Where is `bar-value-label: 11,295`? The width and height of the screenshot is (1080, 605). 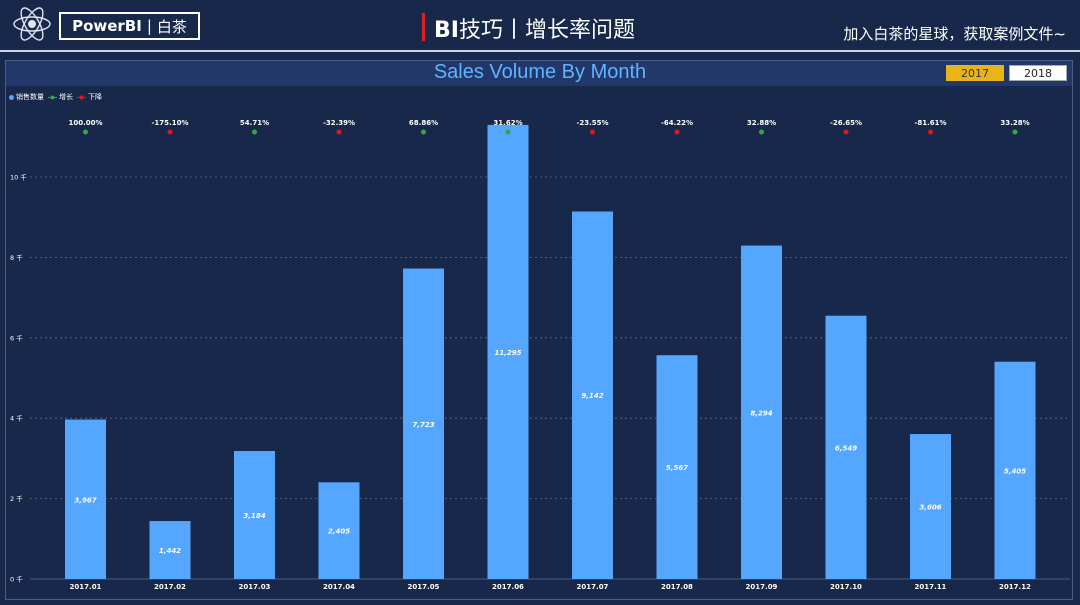
bar-value-label: 11,295 is located at coordinates (507, 353).